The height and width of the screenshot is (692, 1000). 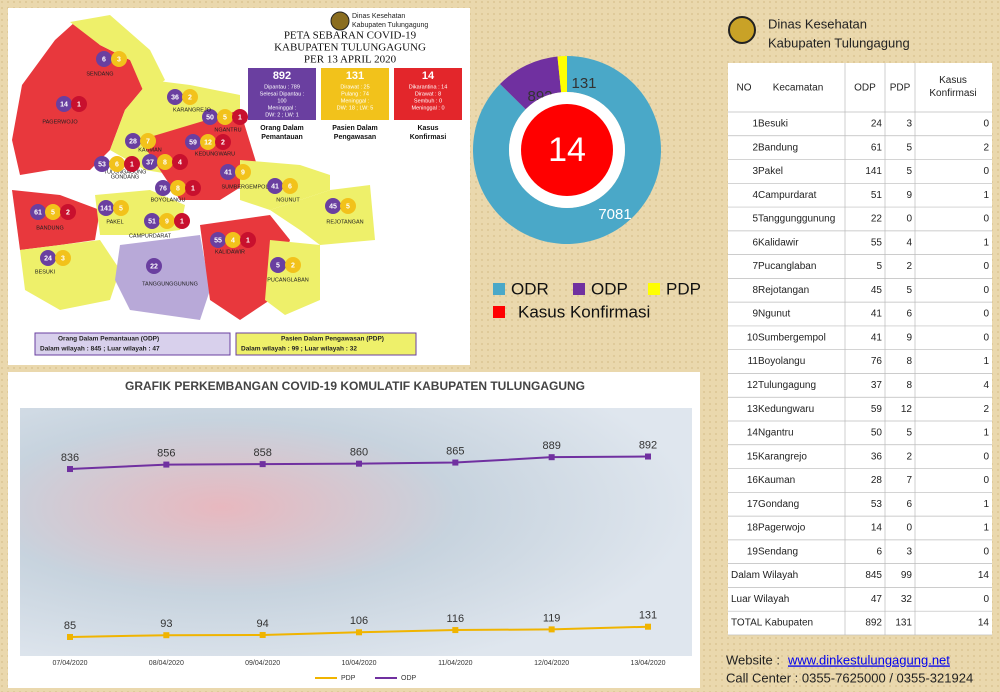 What do you see at coordinates (742, 30) in the screenshot?
I see `logo` at bounding box center [742, 30].